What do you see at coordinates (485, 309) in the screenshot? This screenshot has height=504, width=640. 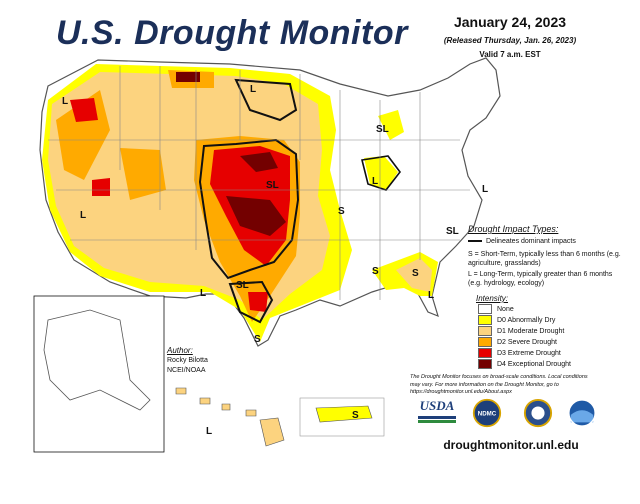 I see `swatch-none` at bounding box center [485, 309].